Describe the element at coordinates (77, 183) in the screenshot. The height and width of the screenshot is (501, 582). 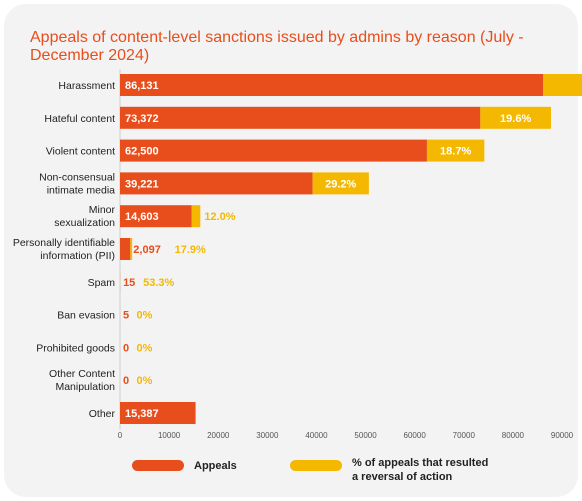
I see `category-label: Non-consensual intimate media` at that location.